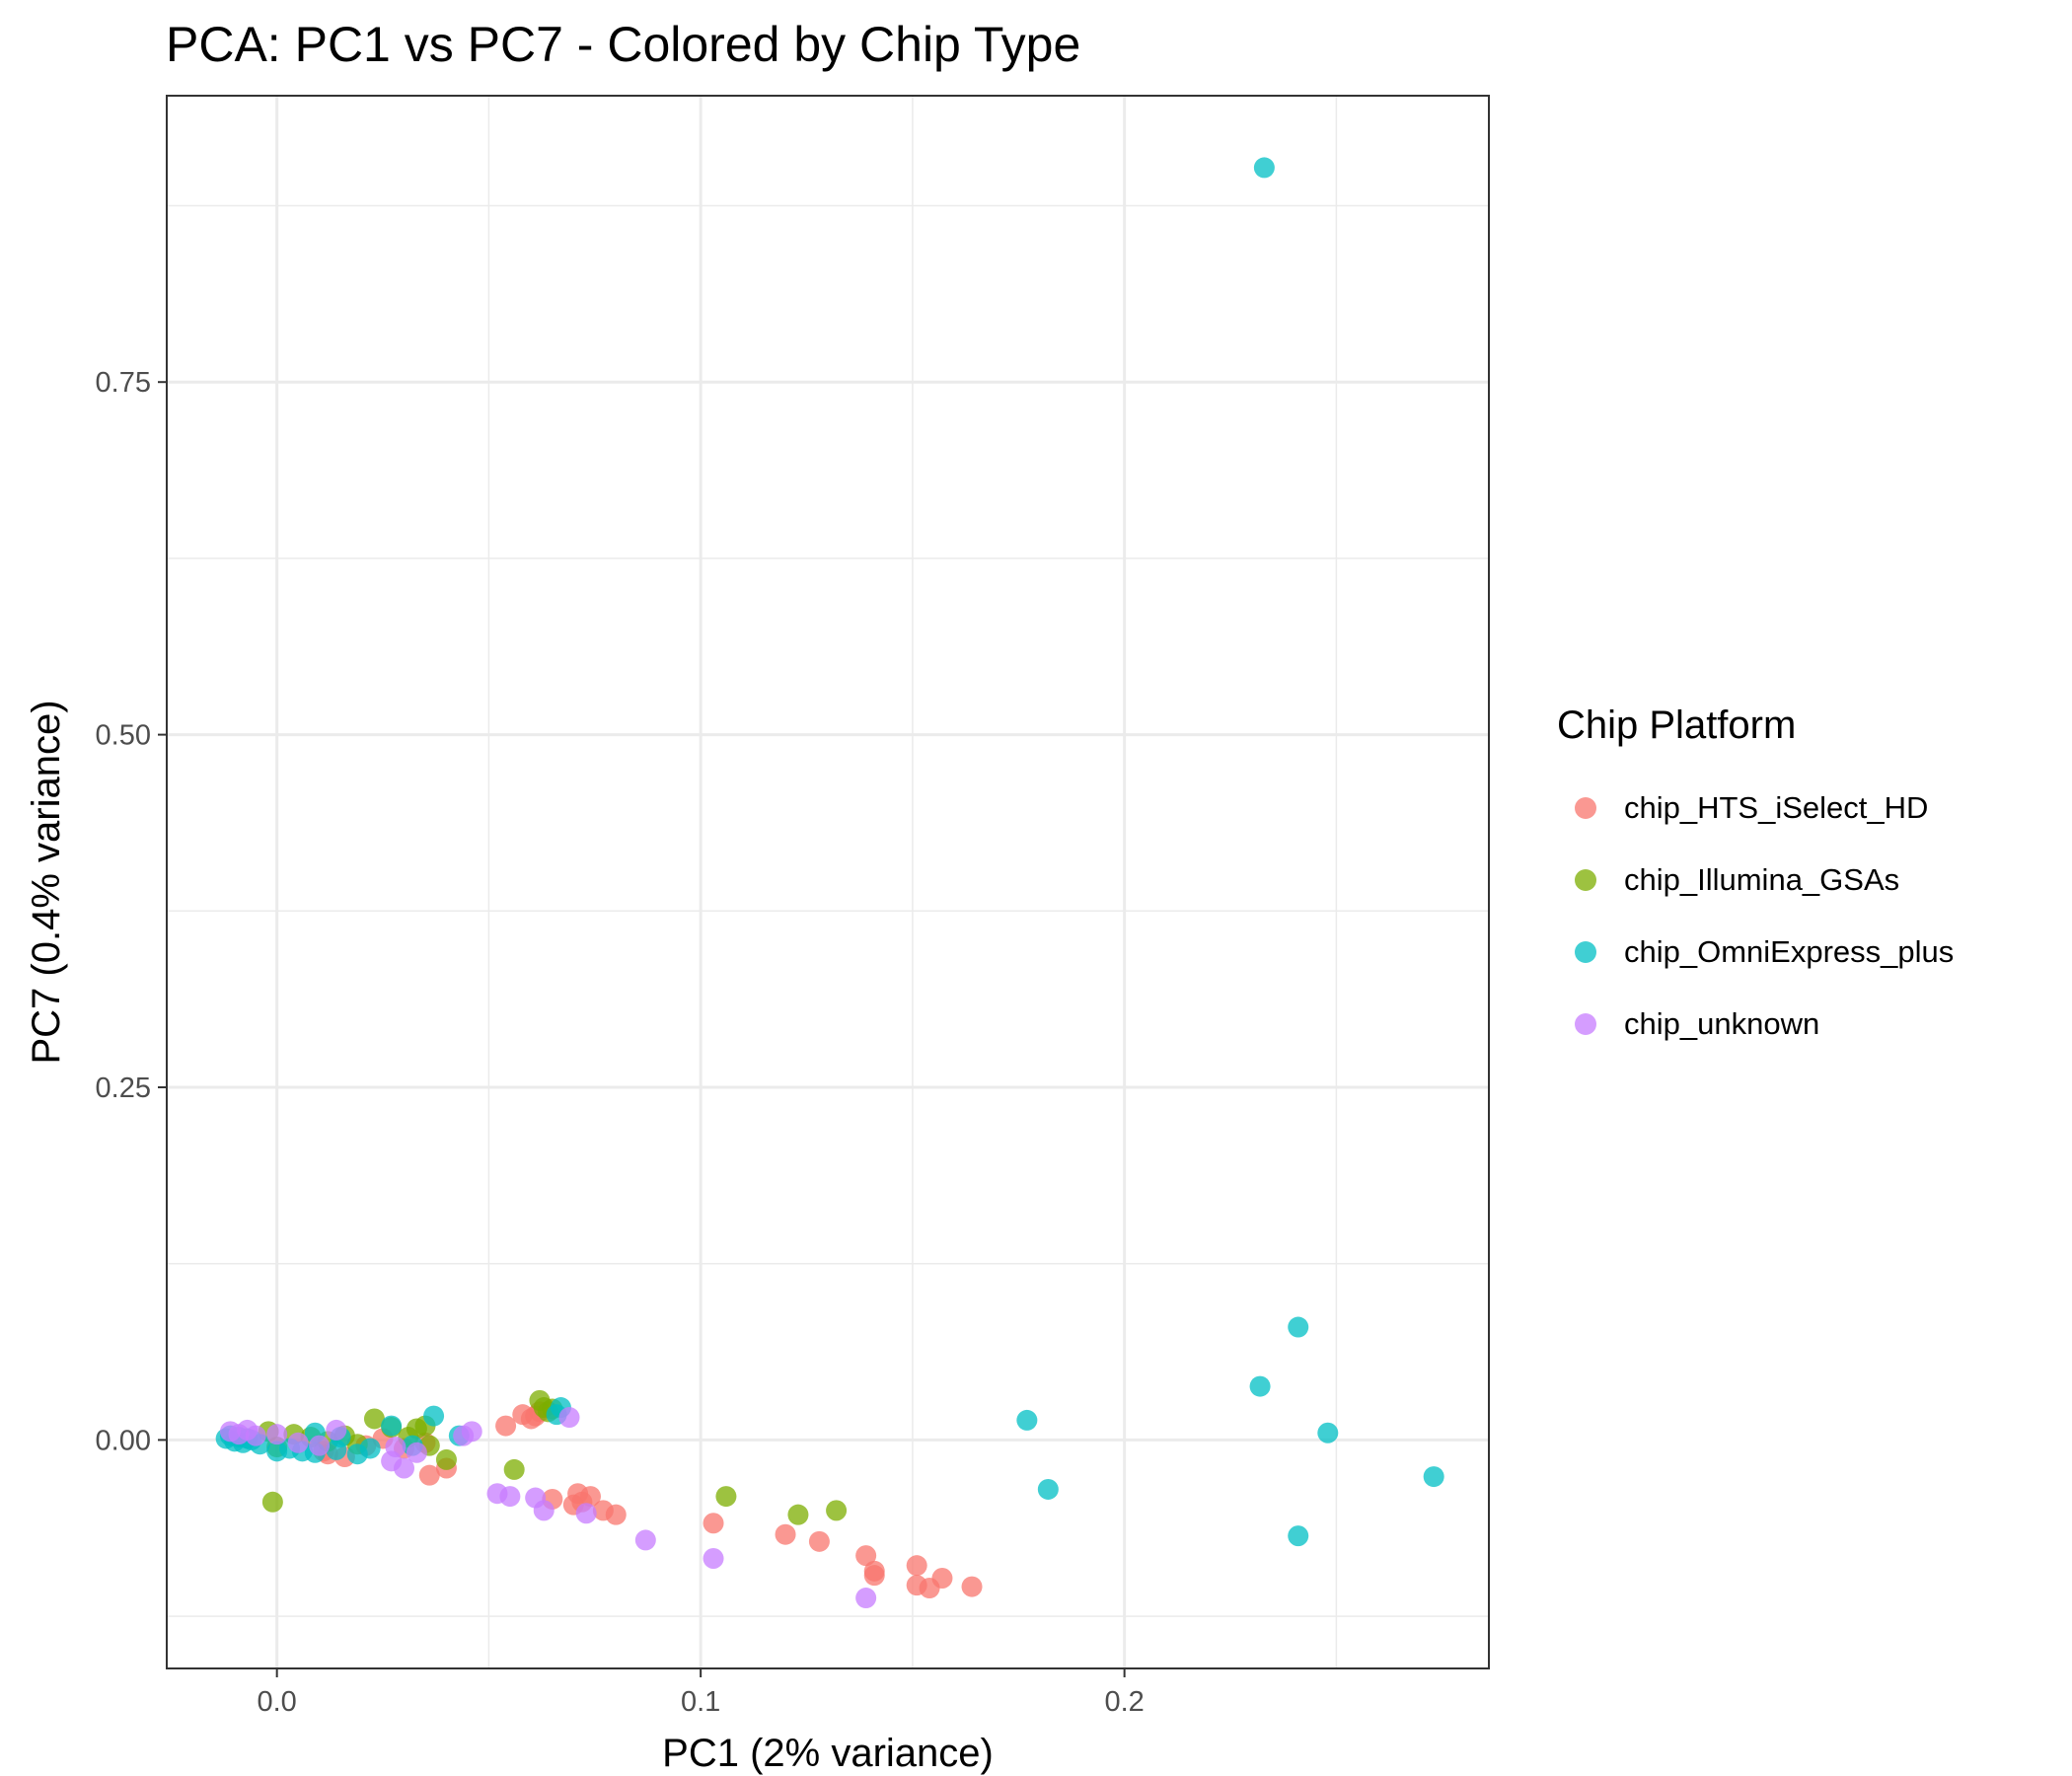  I want to click on chart-title: PCA: PC1 vs PC7 - Colored by Chip Type, so click(624, 45).